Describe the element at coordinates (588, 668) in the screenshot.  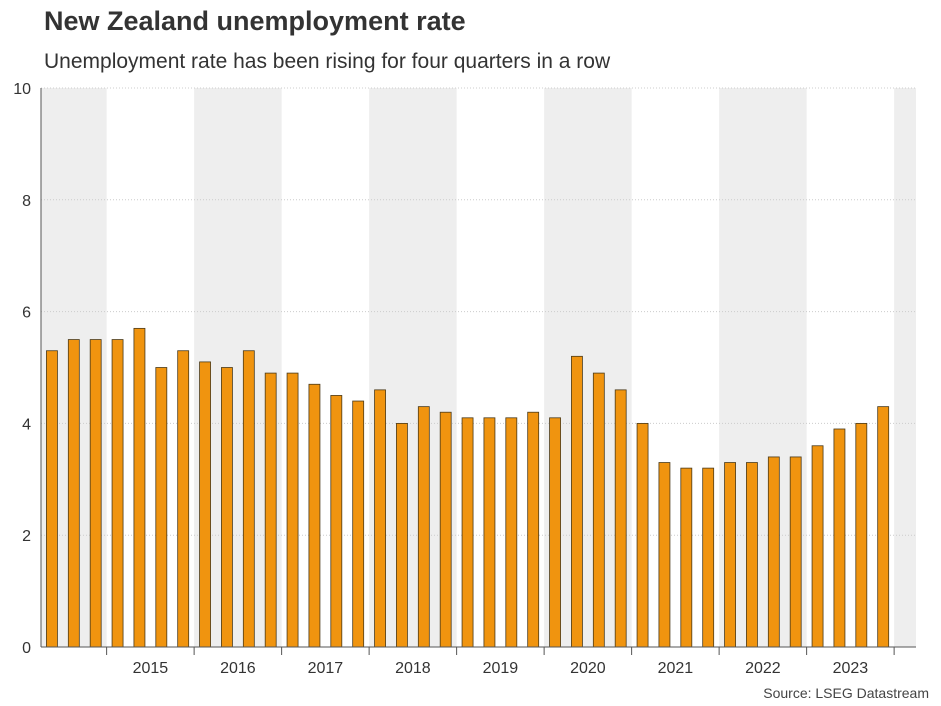
I see `x-tick-label: 2020` at that location.